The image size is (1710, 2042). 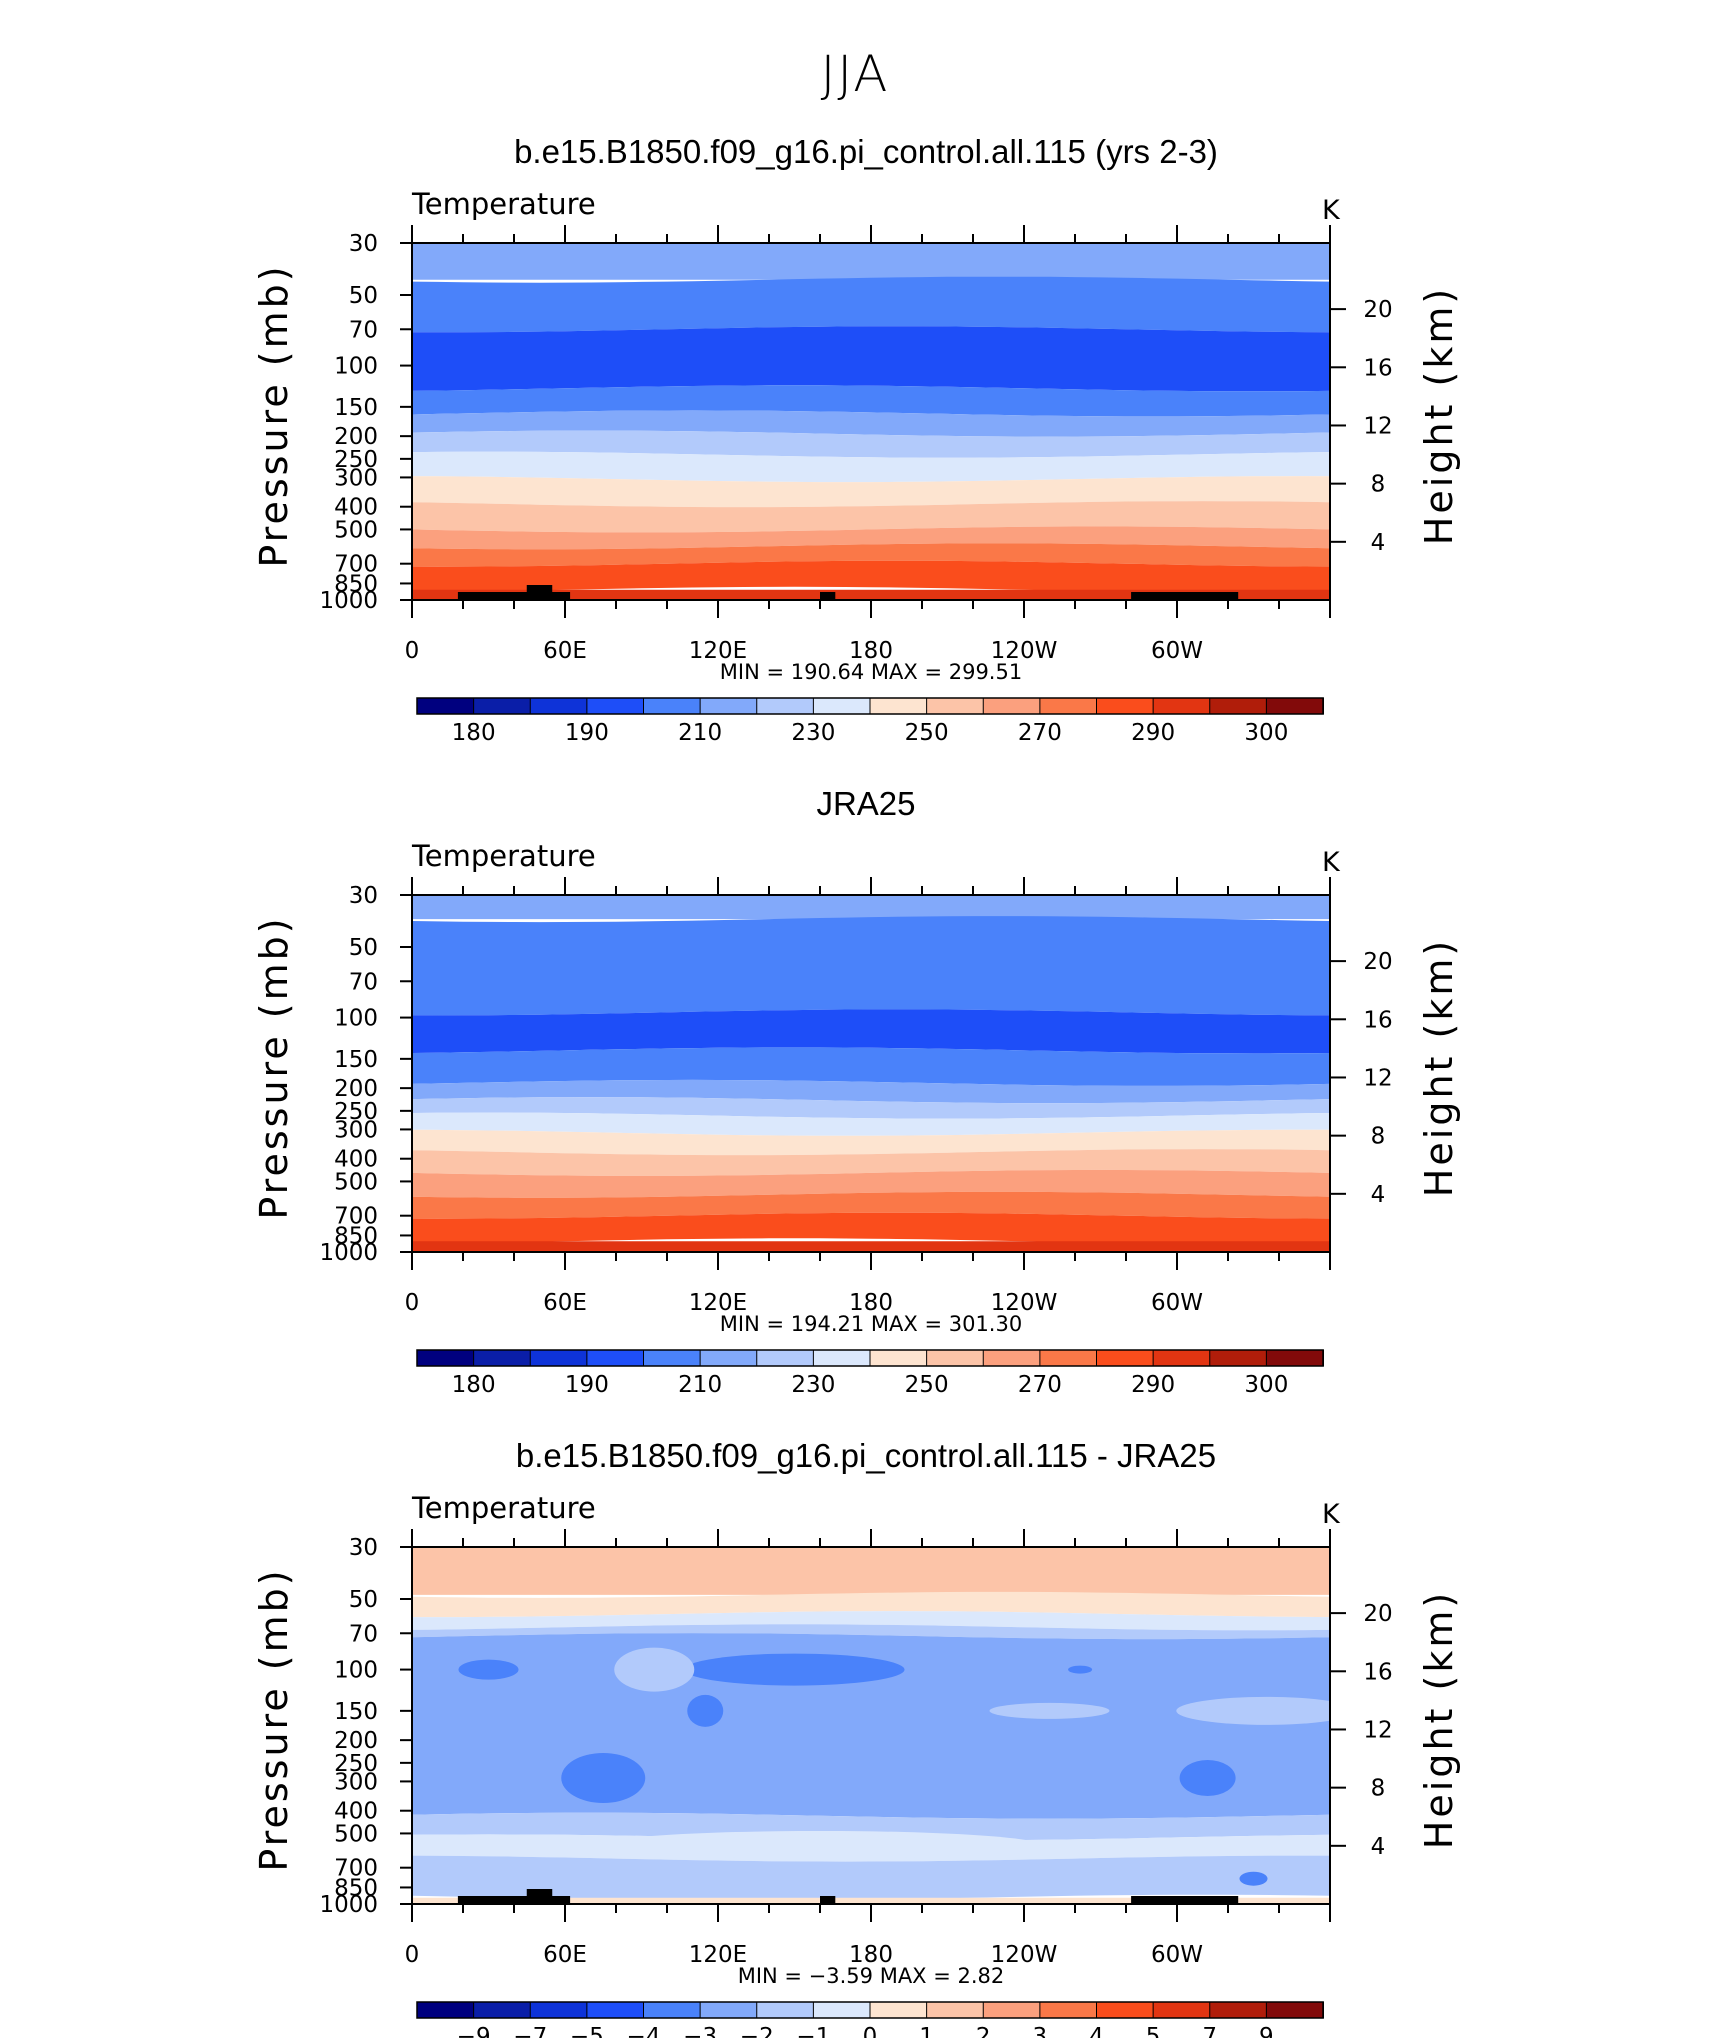 What do you see at coordinates (871, 1725) in the screenshot?
I see `panel-3-field` at bounding box center [871, 1725].